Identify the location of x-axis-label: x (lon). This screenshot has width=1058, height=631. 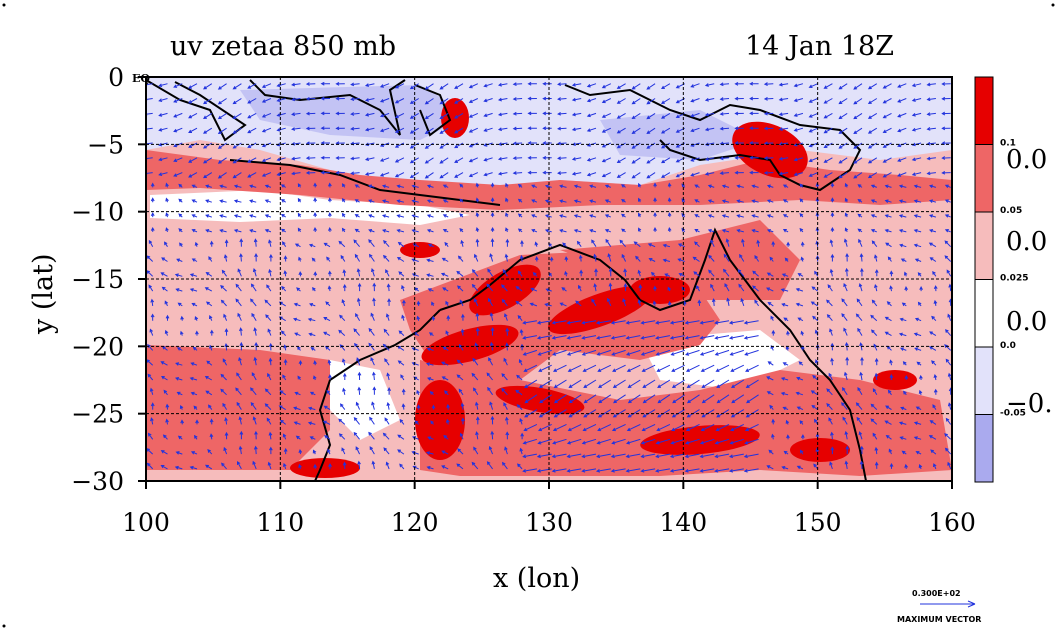
(536, 578).